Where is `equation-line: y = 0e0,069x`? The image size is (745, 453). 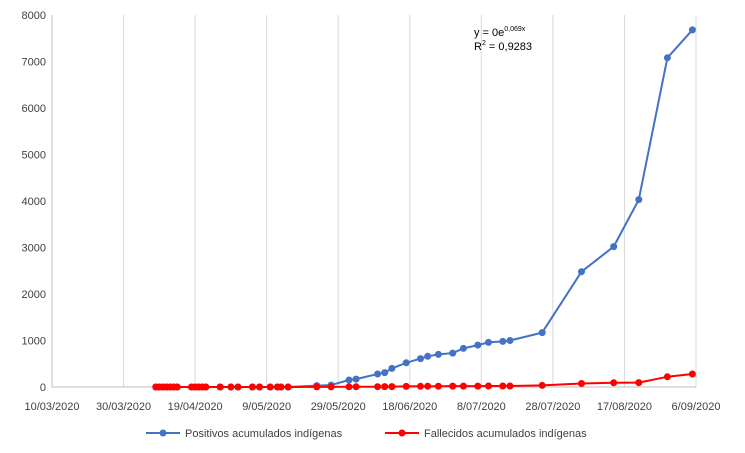
equation-line: y = 0e0,069x is located at coordinates (500, 32).